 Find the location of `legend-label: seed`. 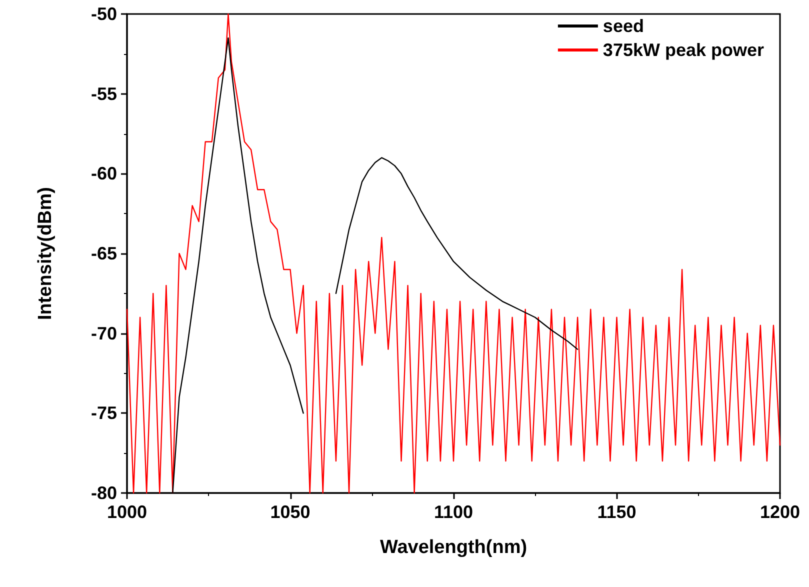

legend-label: seed is located at coordinates (623, 26).